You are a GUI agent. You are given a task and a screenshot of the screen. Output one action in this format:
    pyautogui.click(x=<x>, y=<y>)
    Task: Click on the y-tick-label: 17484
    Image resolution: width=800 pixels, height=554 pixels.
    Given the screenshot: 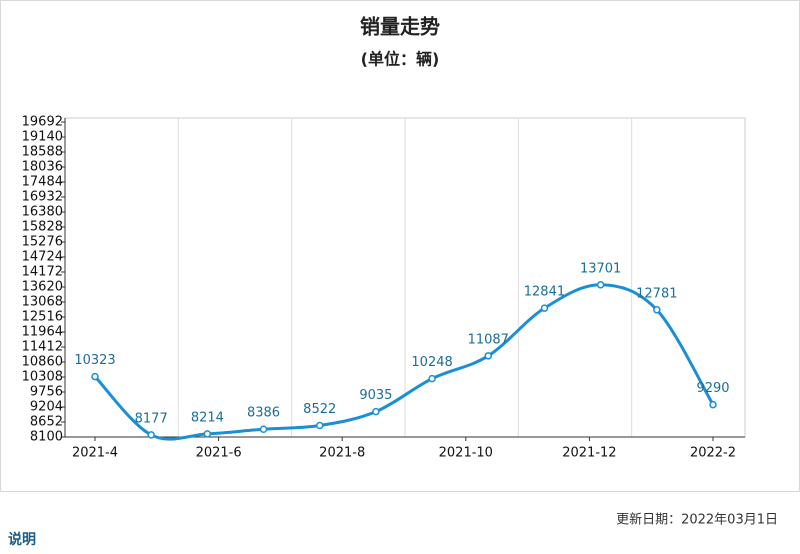 What is the action you would take?
    pyautogui.click(x=42, y=182)
    